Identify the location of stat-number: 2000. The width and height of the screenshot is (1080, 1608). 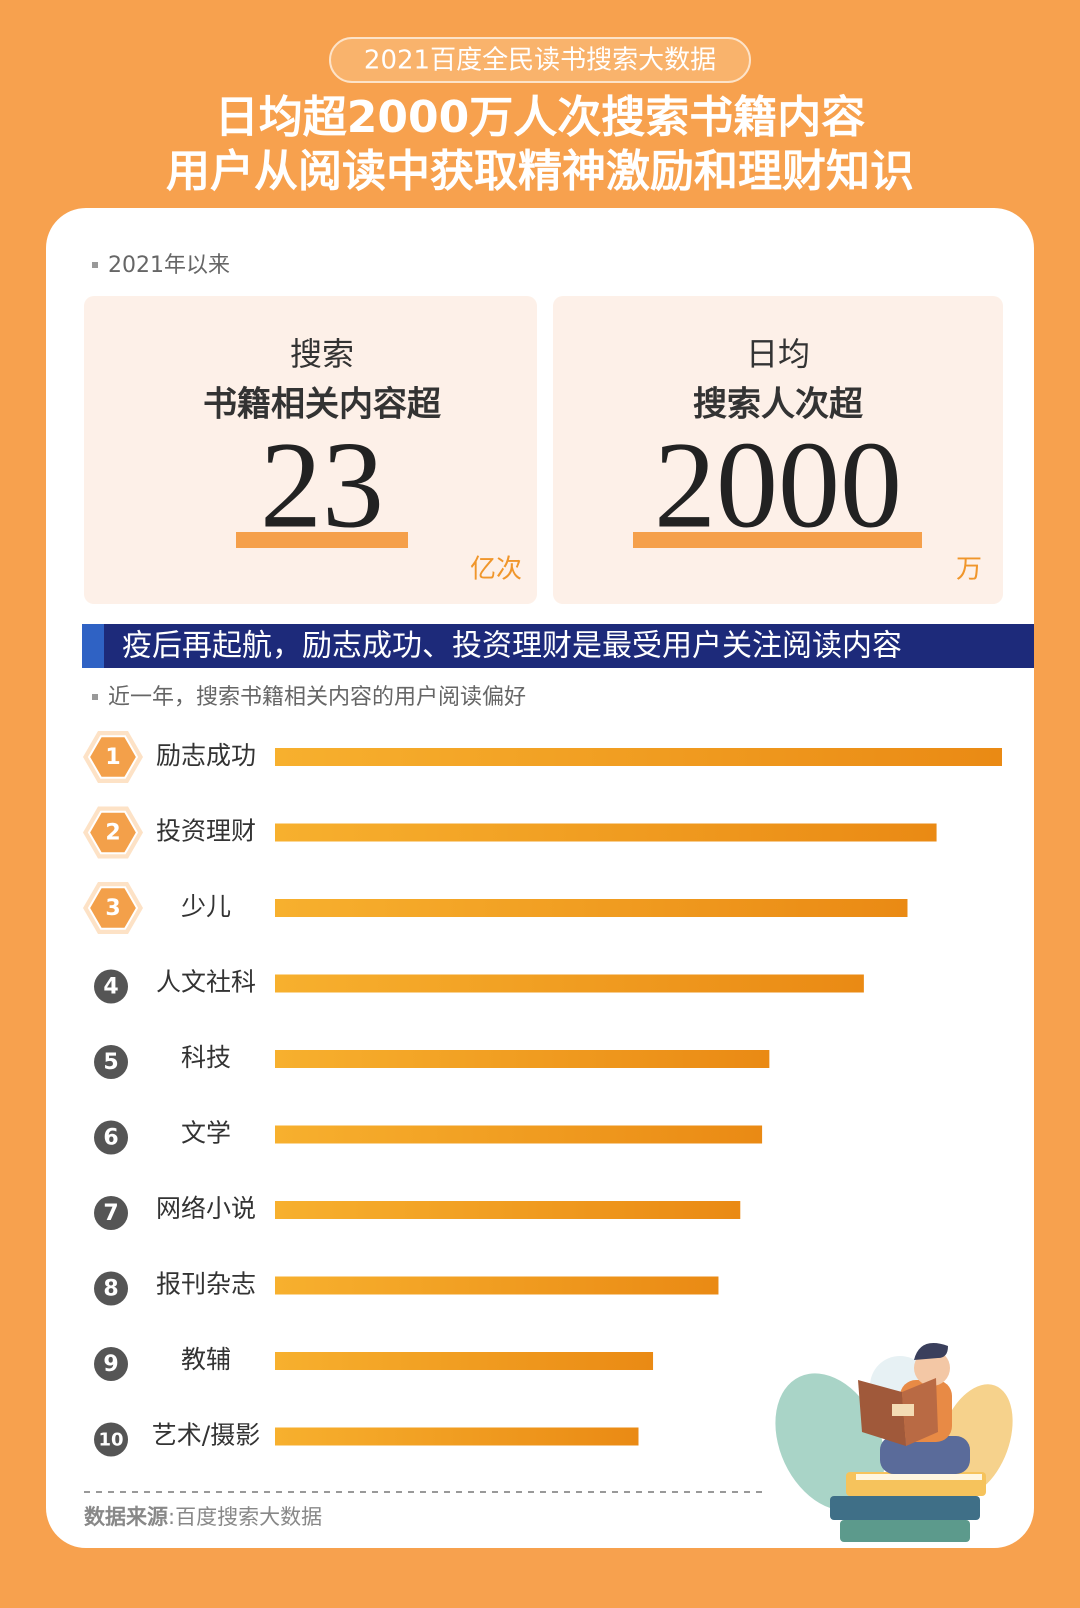
(778, 484).